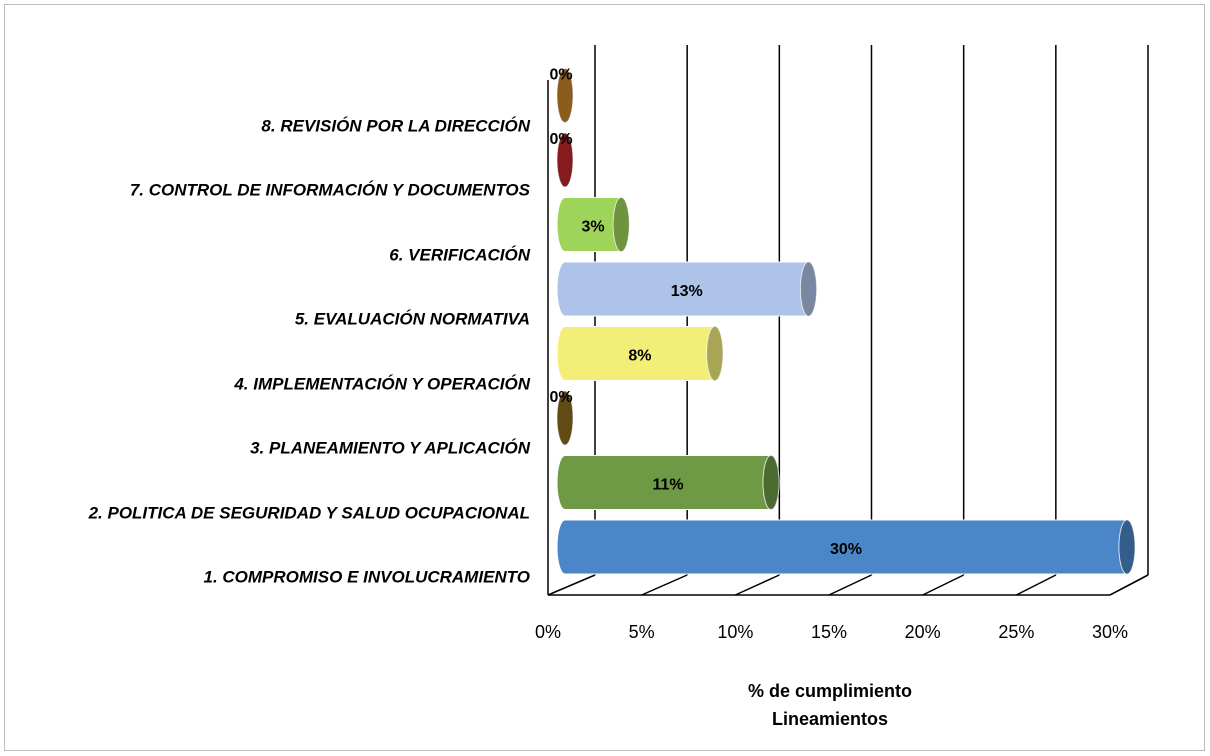  What do you see at coordinates (1016, 632) in the screenshot?
I see `x-tick-label: 25%` at bounding box center [1016, 632].